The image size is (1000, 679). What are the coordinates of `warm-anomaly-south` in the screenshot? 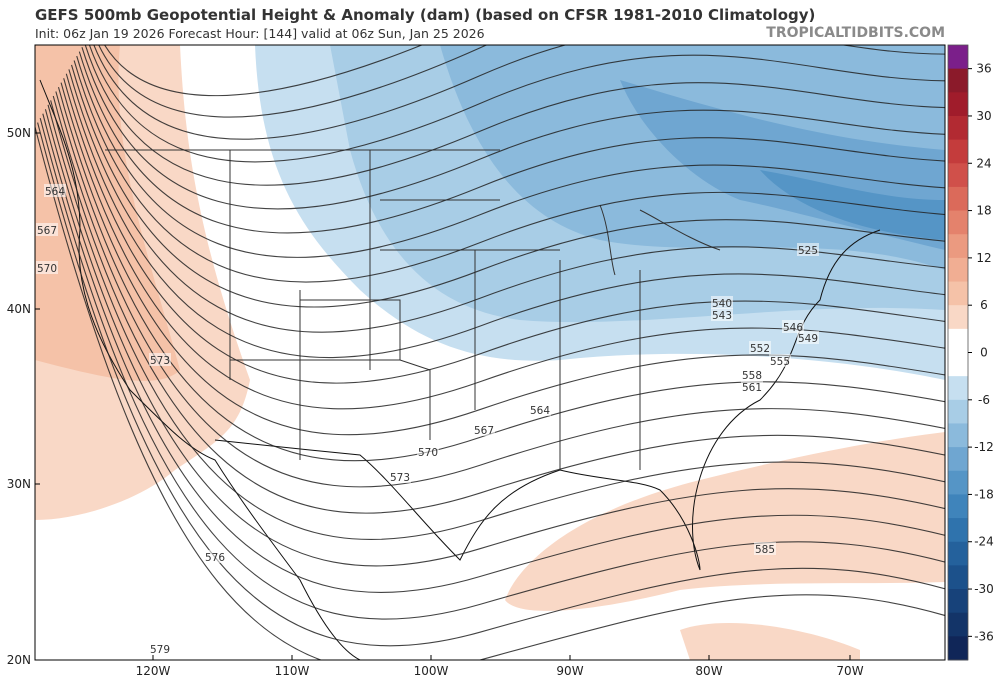 It's located at (725, 521).